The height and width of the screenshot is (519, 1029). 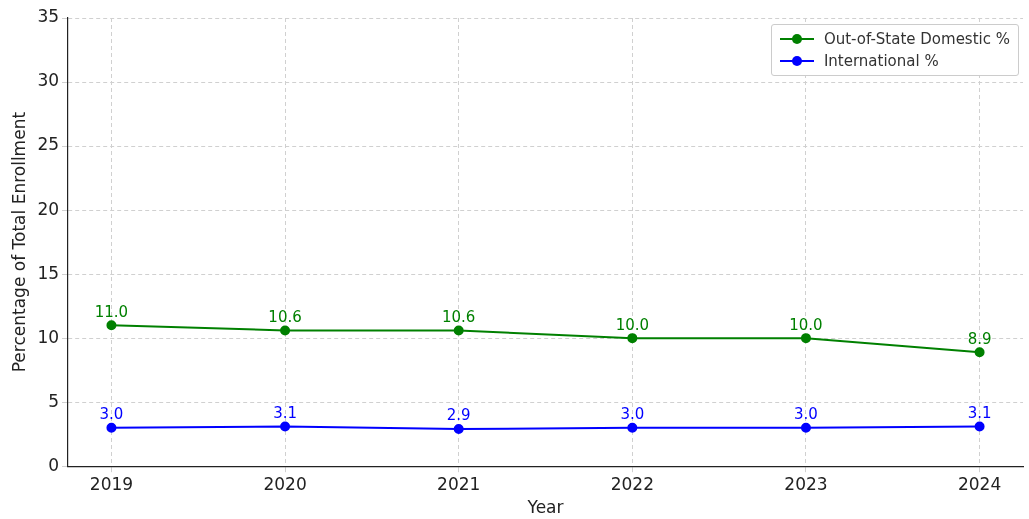 I want to click on y-tick-label: 10, so click(x=48, y=336).